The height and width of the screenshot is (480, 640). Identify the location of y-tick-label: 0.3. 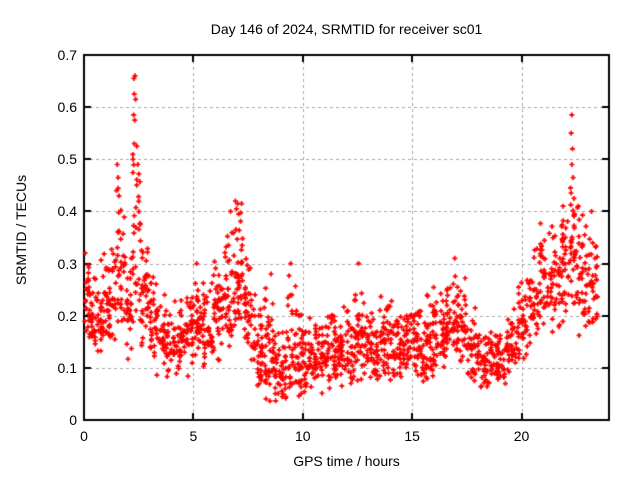
(67, 263).